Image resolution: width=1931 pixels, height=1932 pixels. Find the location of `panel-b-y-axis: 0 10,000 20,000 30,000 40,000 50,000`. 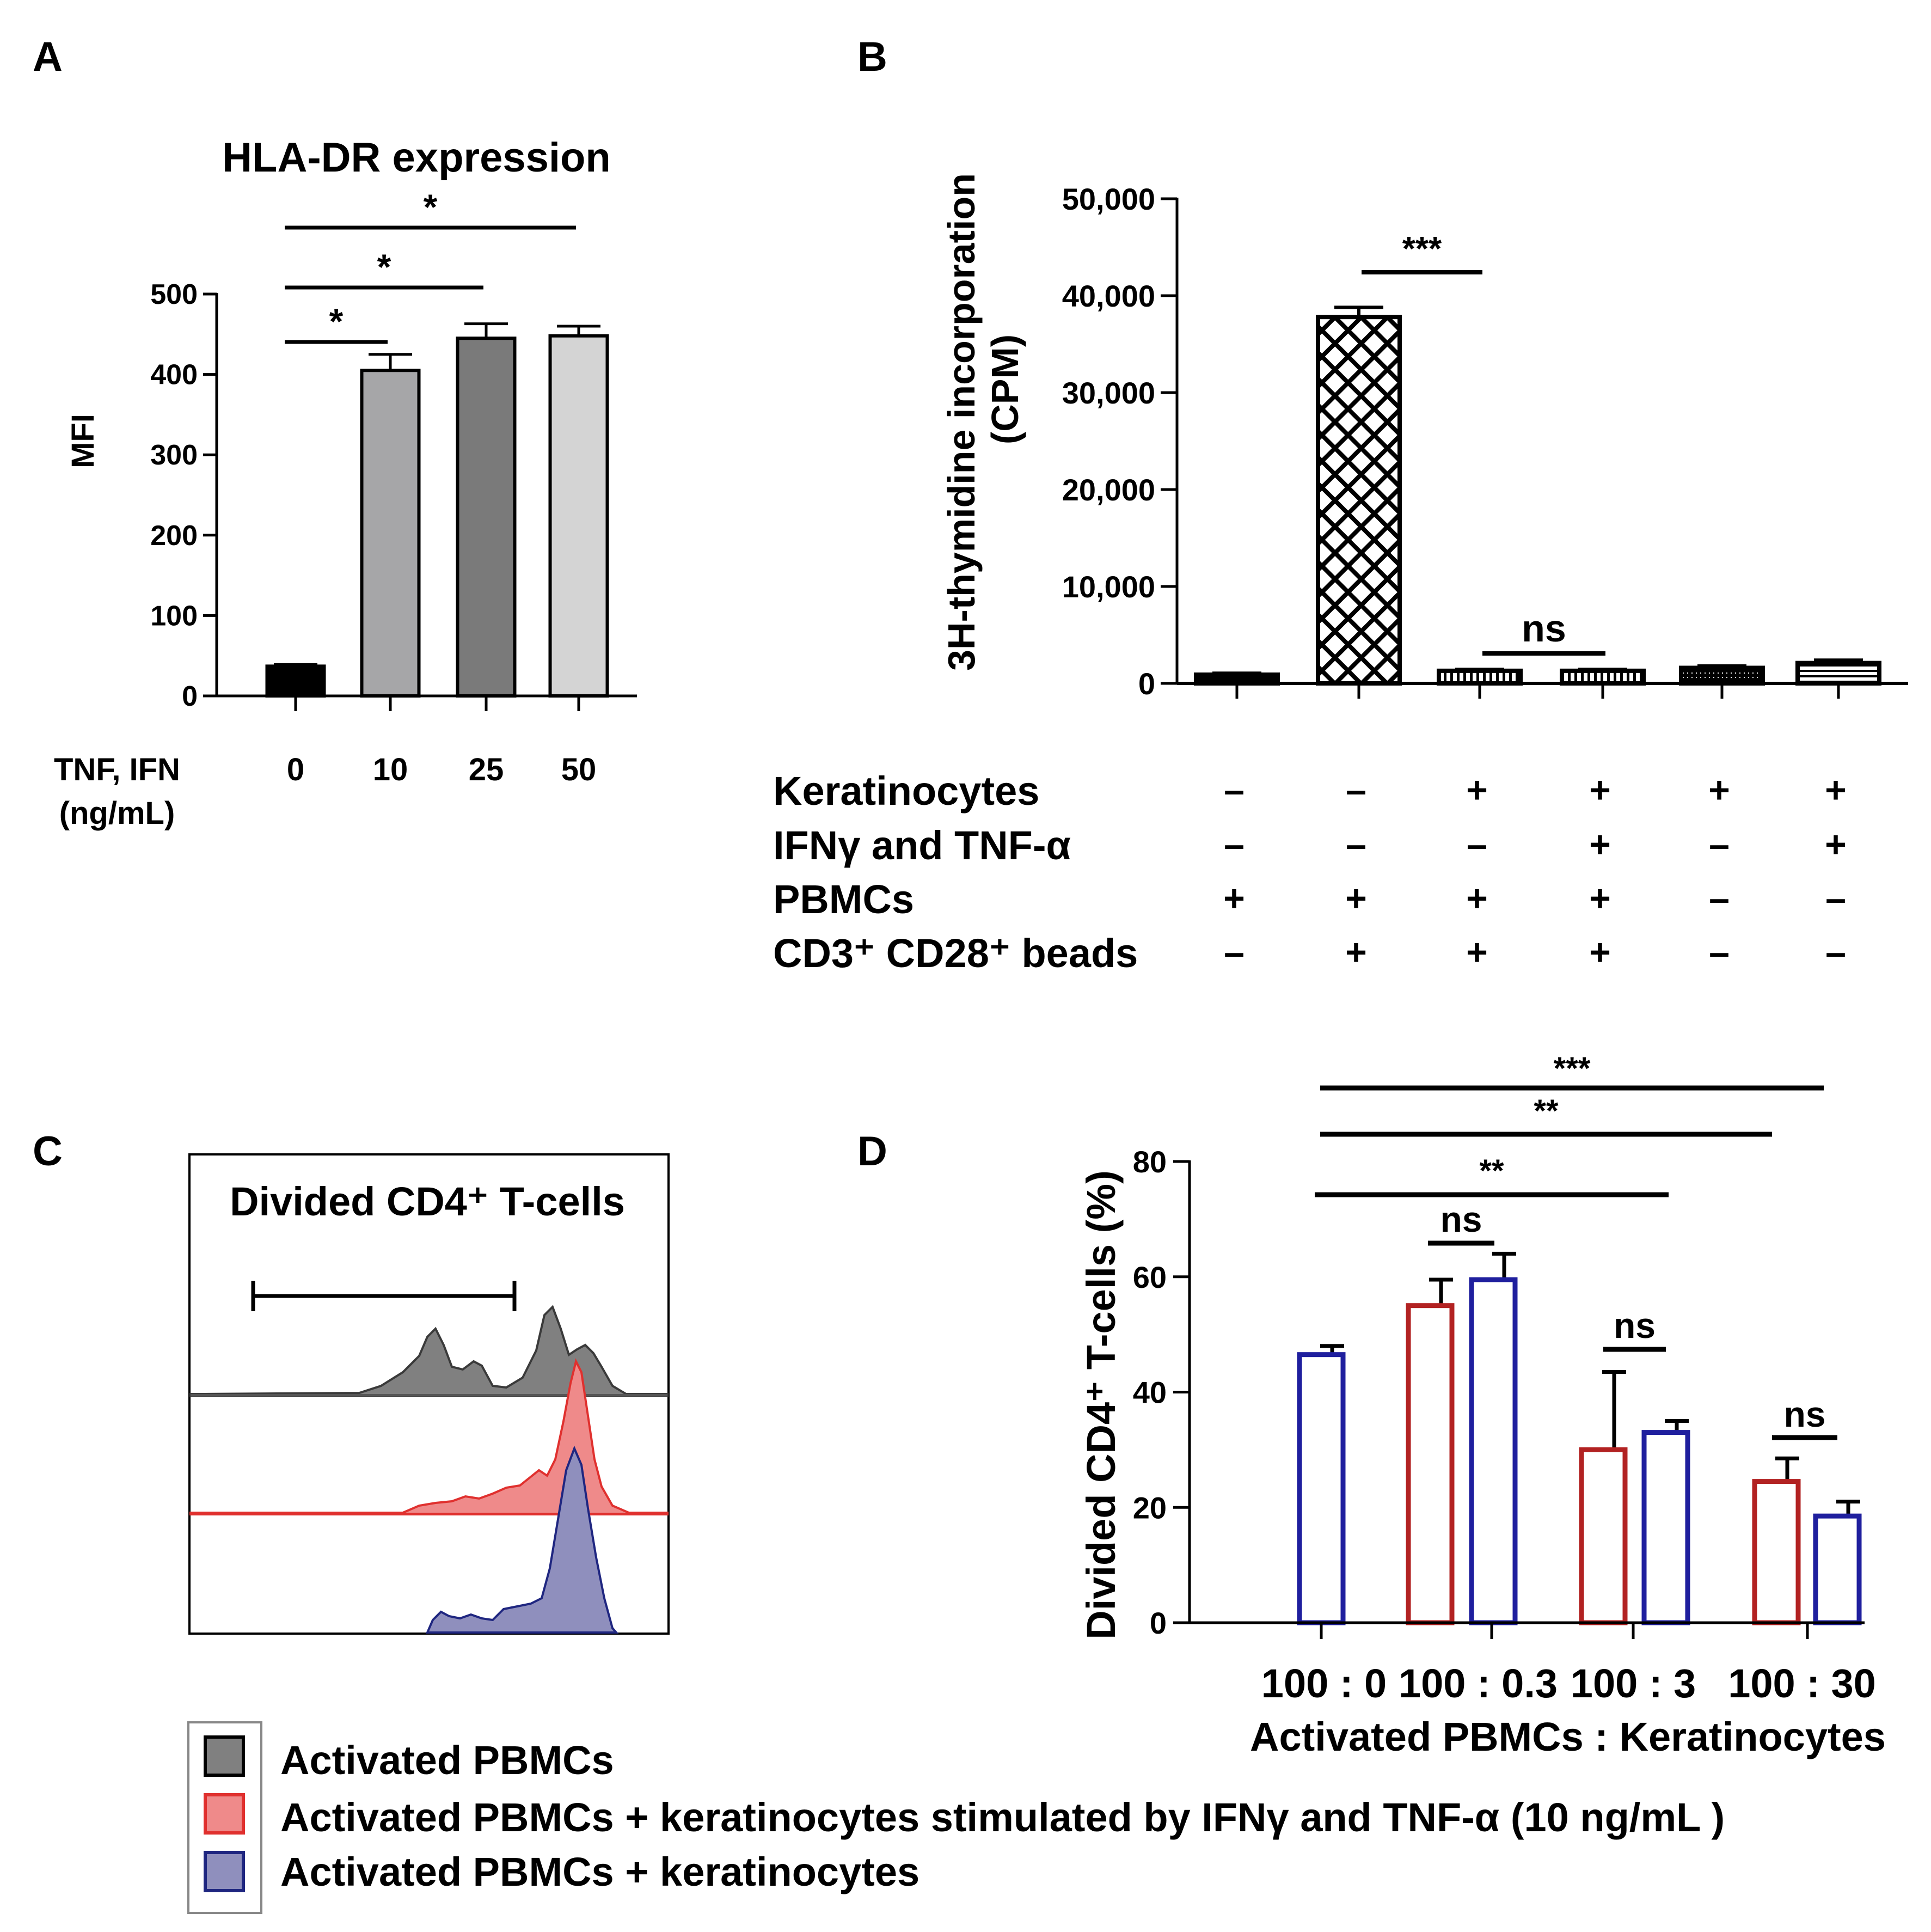

panel-b-y-axis: 0 10,000 20,000 30,000 40,000 50,000 is located at coordinates (1485, 442).